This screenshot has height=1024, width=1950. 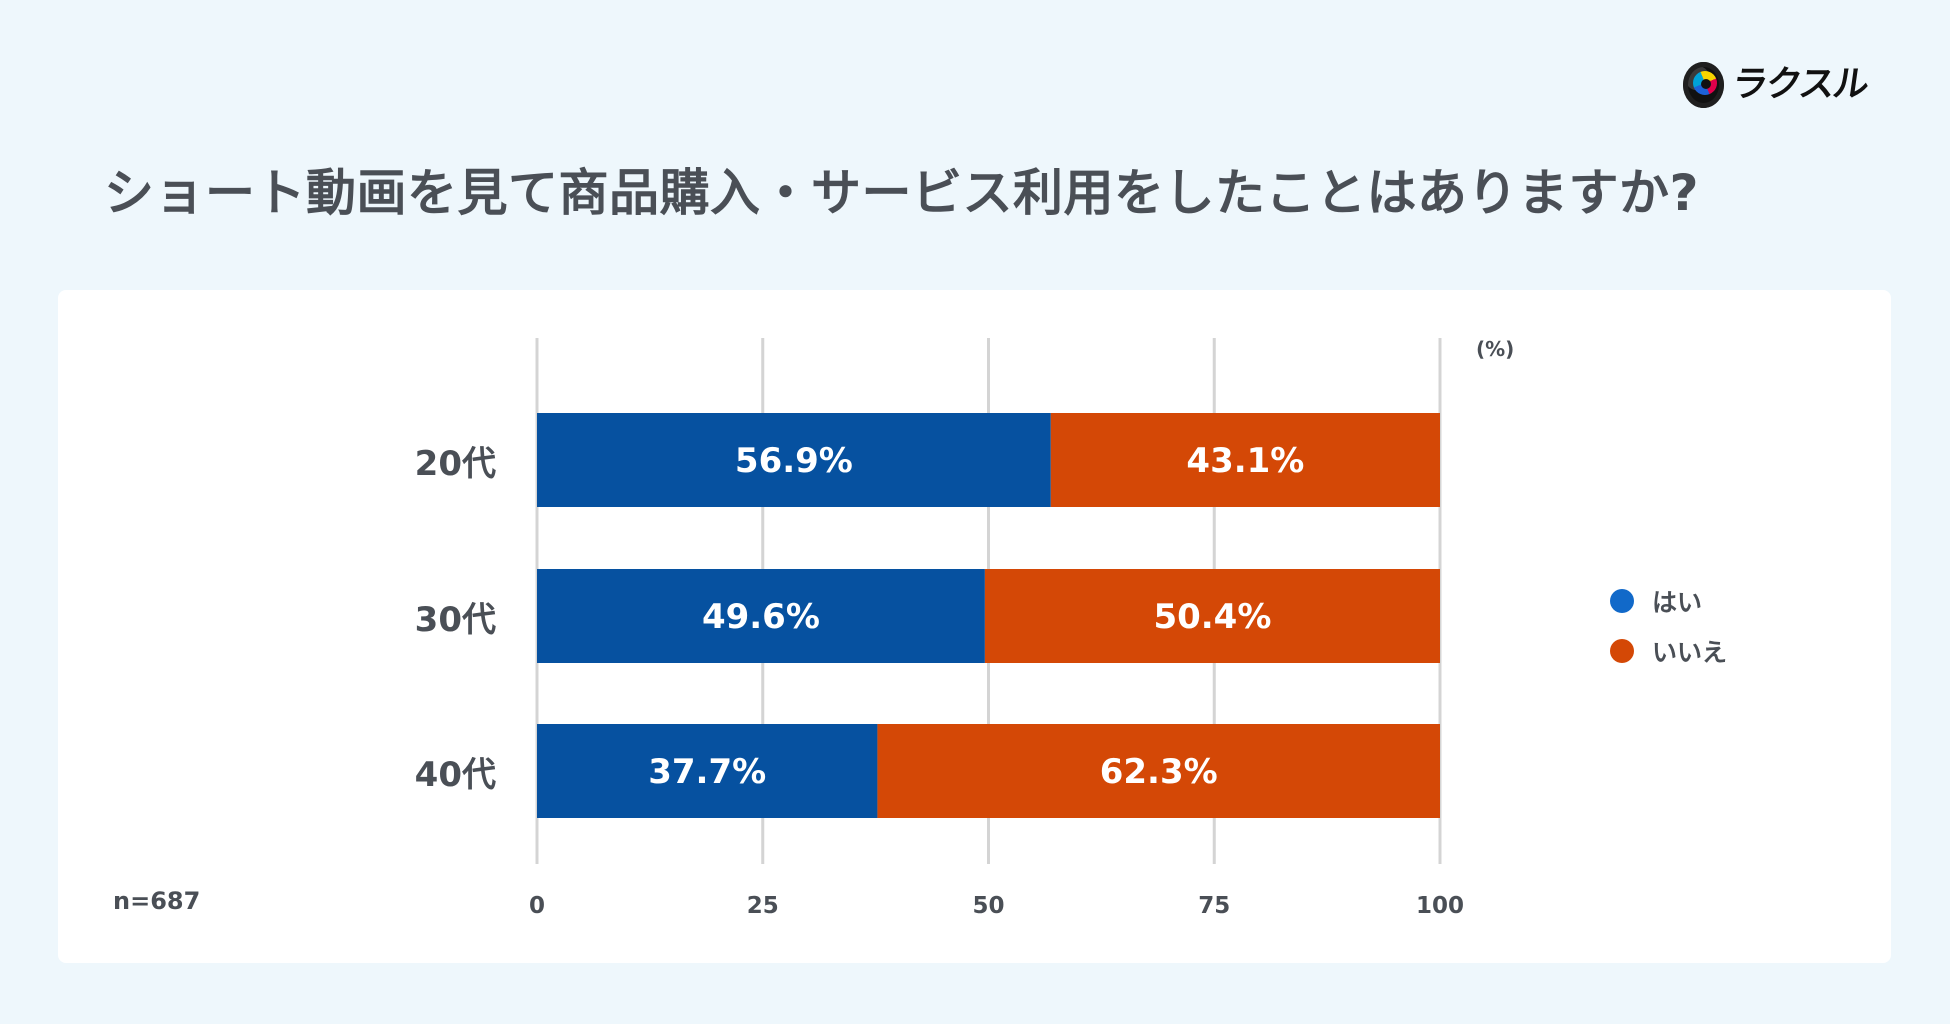 What do you see at coordinates (1622, 601) in the screenshot?
I see `legend-yes-marker` at bounding box center [1622, 601].